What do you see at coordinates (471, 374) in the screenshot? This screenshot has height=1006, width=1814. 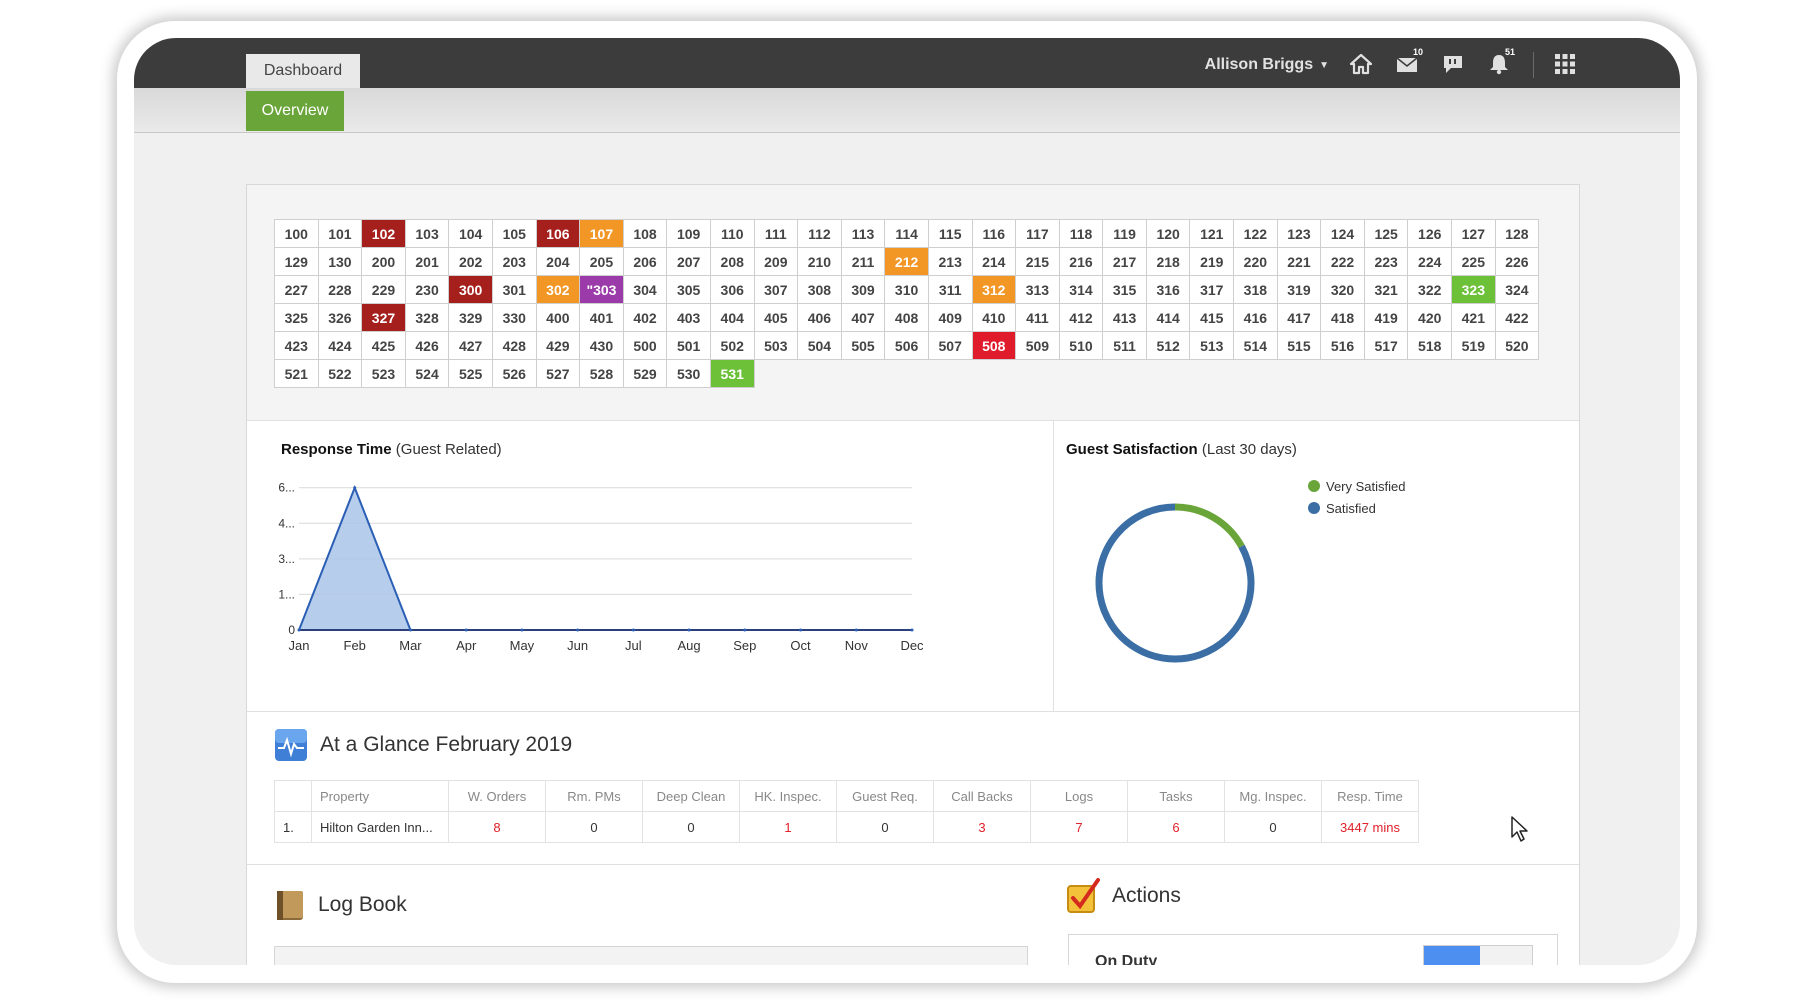 I see `room-cell: 525` at bounding box center [471, 374].